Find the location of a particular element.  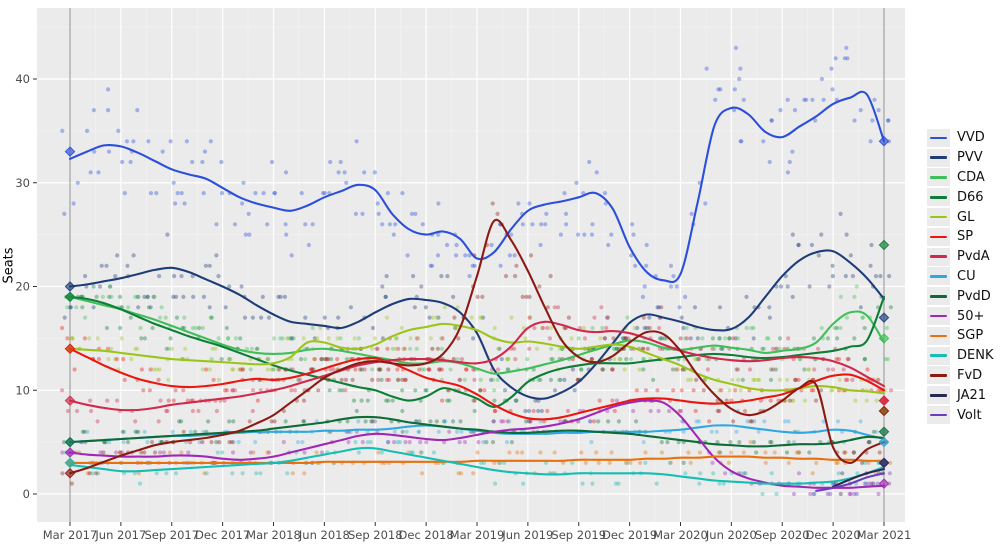

y-tick-label: 10 is located at coordinates (22, 390).